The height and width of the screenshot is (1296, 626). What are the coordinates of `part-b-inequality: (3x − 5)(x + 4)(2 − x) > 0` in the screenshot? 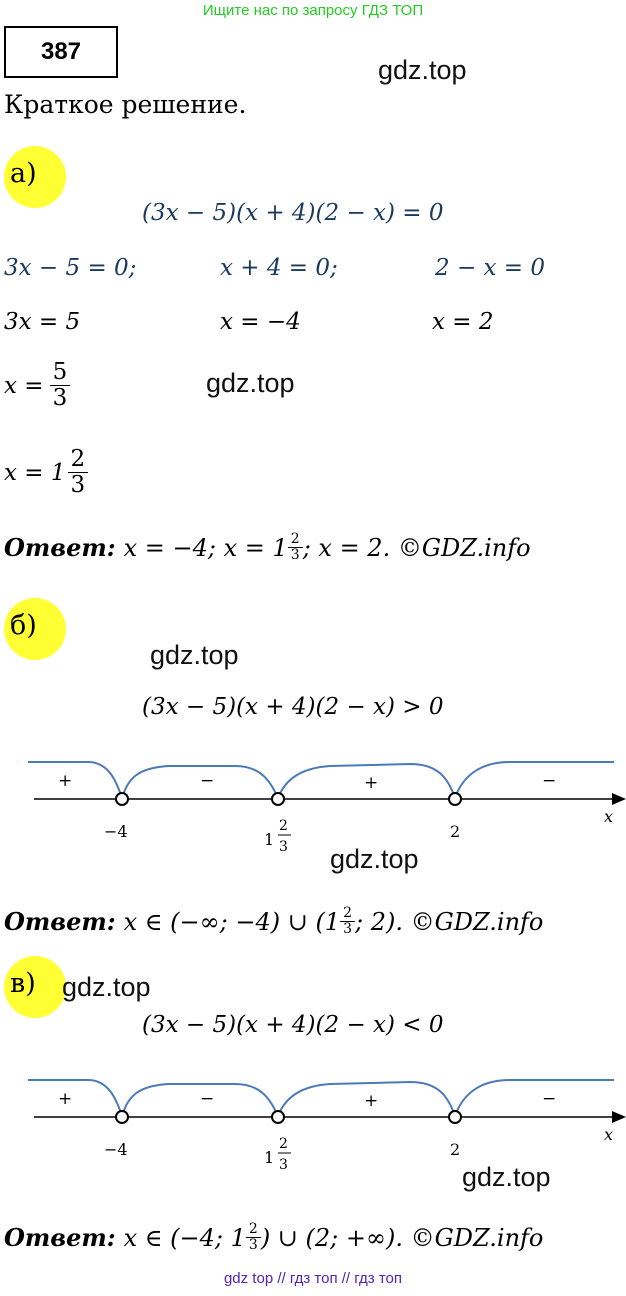 It's located at (293, 707).